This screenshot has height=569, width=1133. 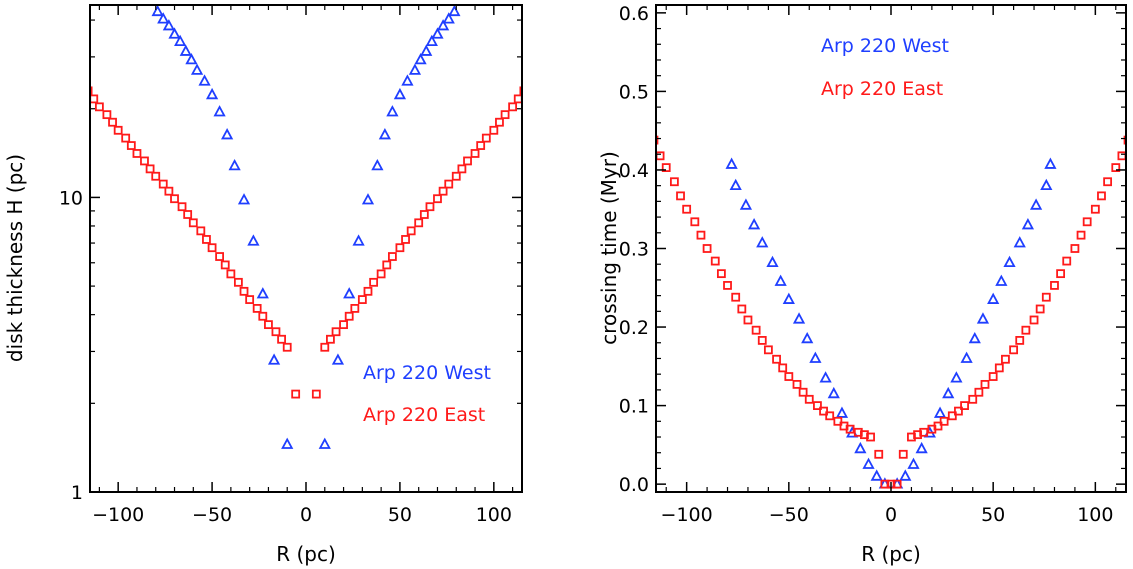 What do you see at coordinates (885, 67) in the screenshot?
I see `crossing-time-legend: Arp 220 West Arp 220 East` at bounding box center [885, 67].